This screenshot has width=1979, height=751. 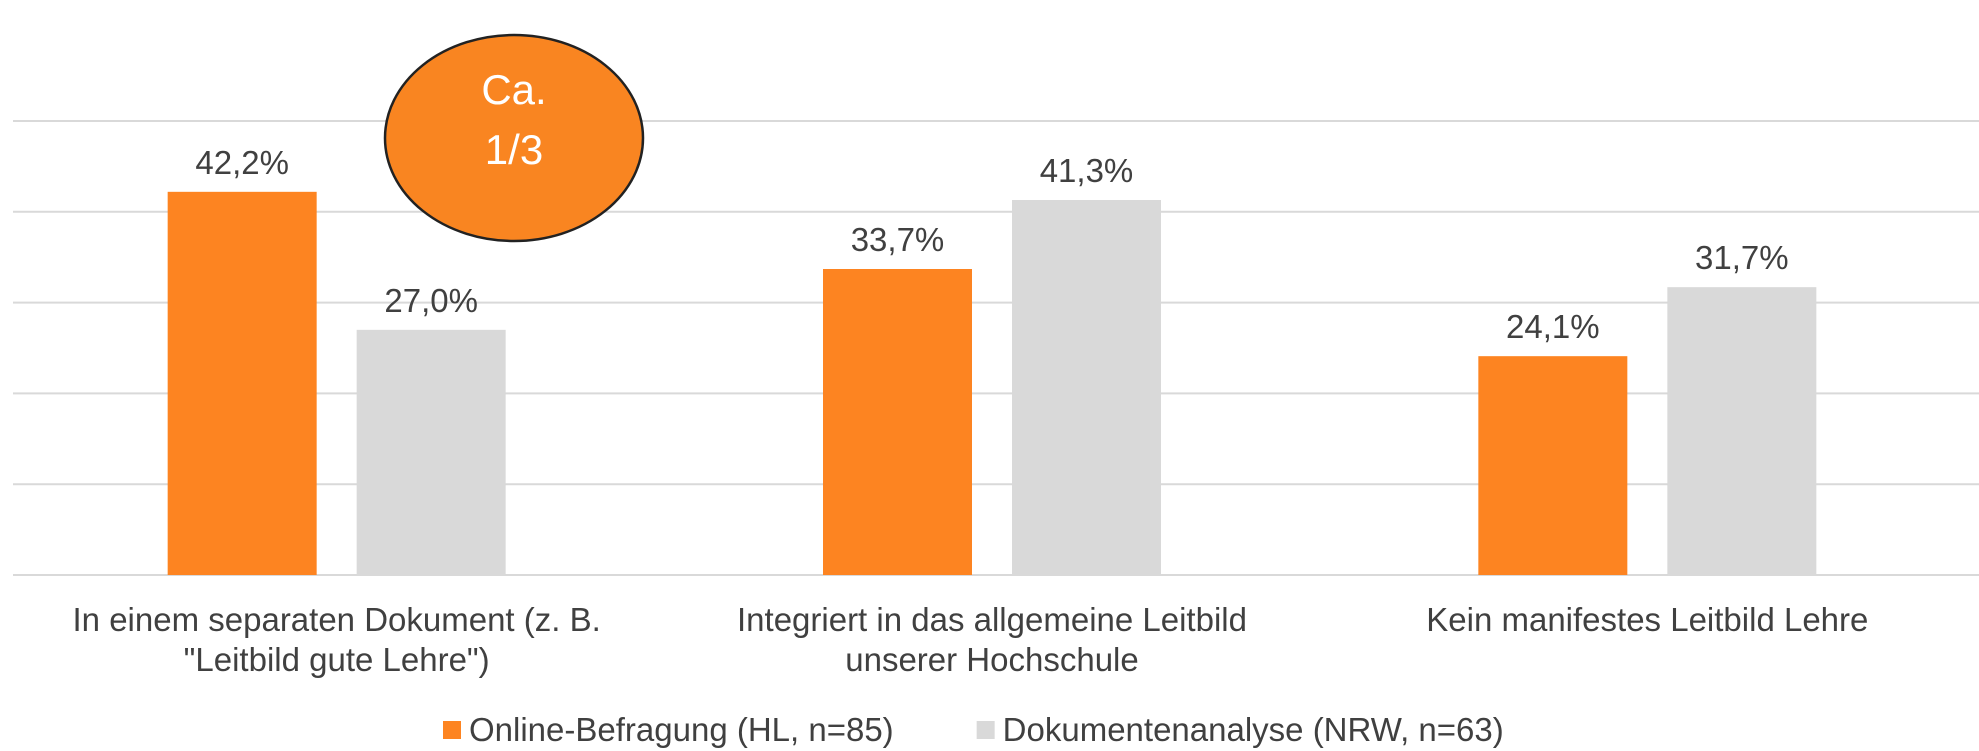 What do you see at coordinates (514, 149) in the screenshot?
I see `annotation-text: 1/3` at bounding box center [514, 149].